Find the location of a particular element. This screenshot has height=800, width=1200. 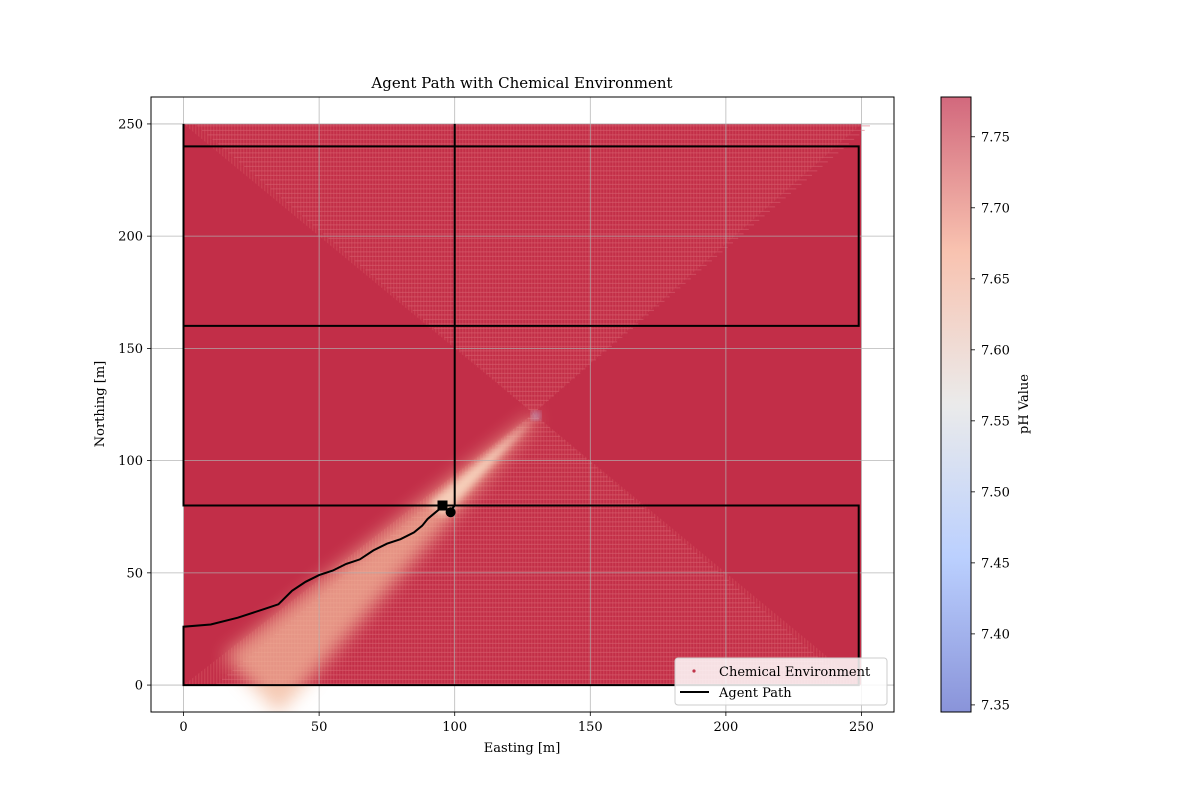

y-tick-label-1: 50 is located at coordinates (134, 573).